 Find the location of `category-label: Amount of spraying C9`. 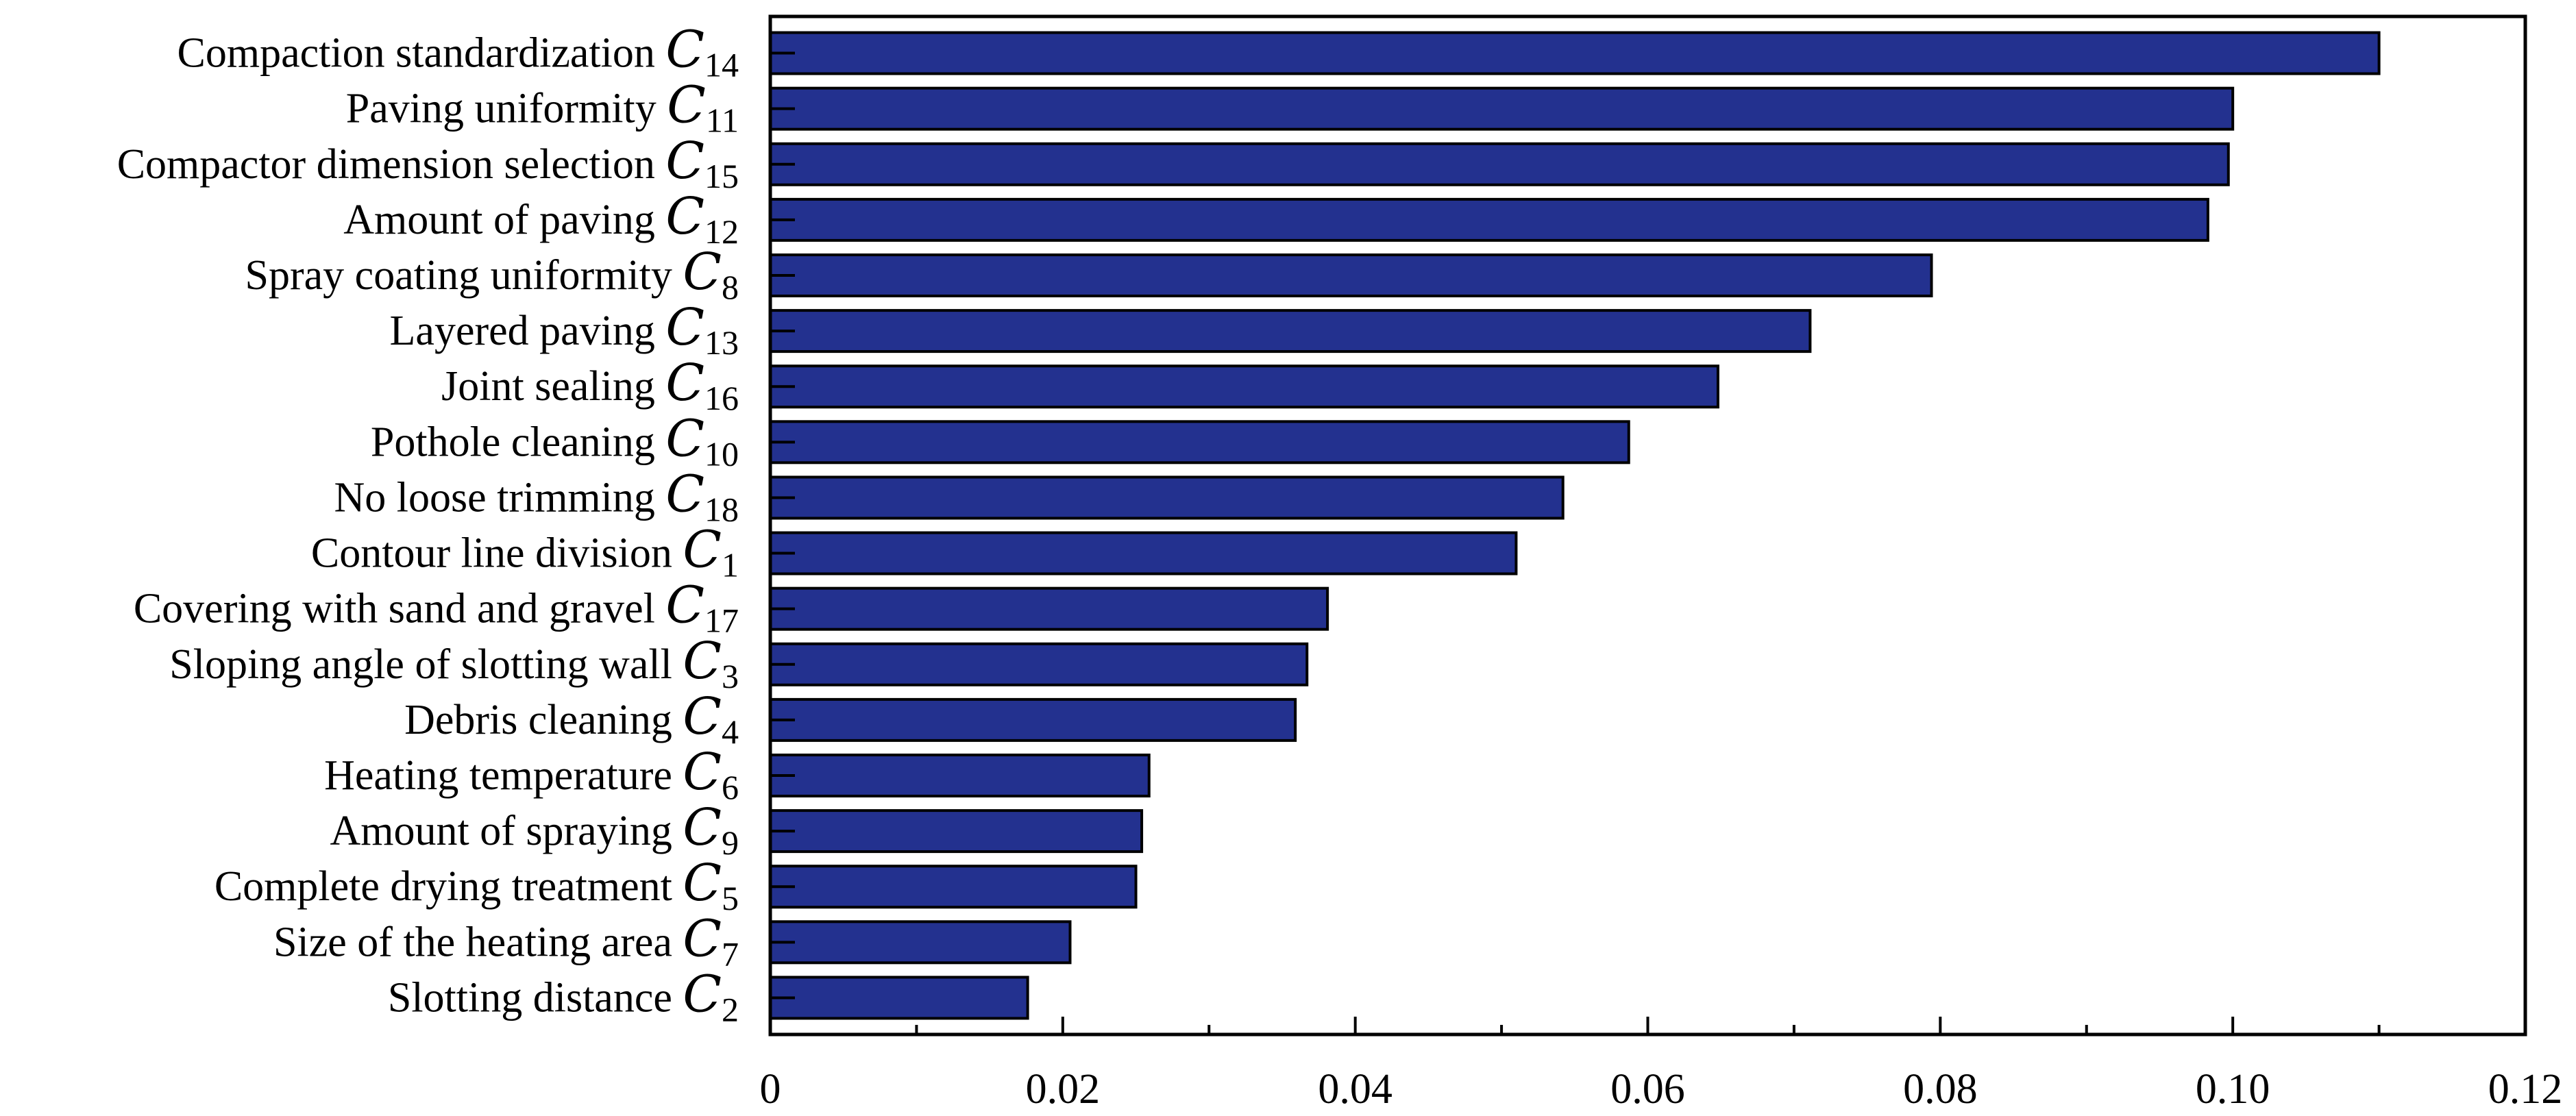

category-label: Amount of spraying C9 is located at coordinates (535, 830).